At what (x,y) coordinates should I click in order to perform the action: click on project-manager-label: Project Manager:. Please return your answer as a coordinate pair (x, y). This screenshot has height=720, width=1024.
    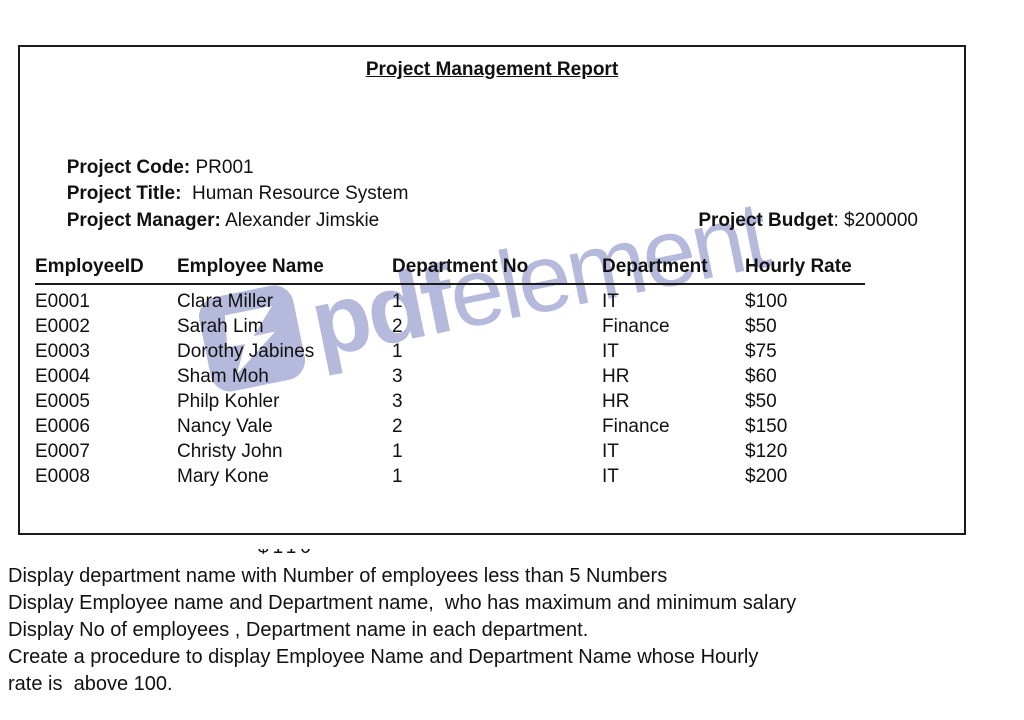
    Looking at the image, I should click on (143, 220).